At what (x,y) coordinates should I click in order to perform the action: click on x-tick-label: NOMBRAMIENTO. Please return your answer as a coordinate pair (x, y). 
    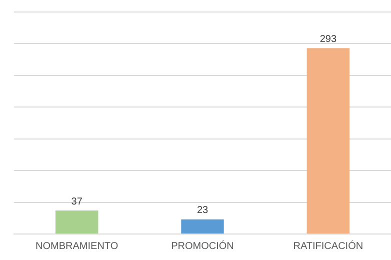
    Looking at the image, I should click on (77, 246).